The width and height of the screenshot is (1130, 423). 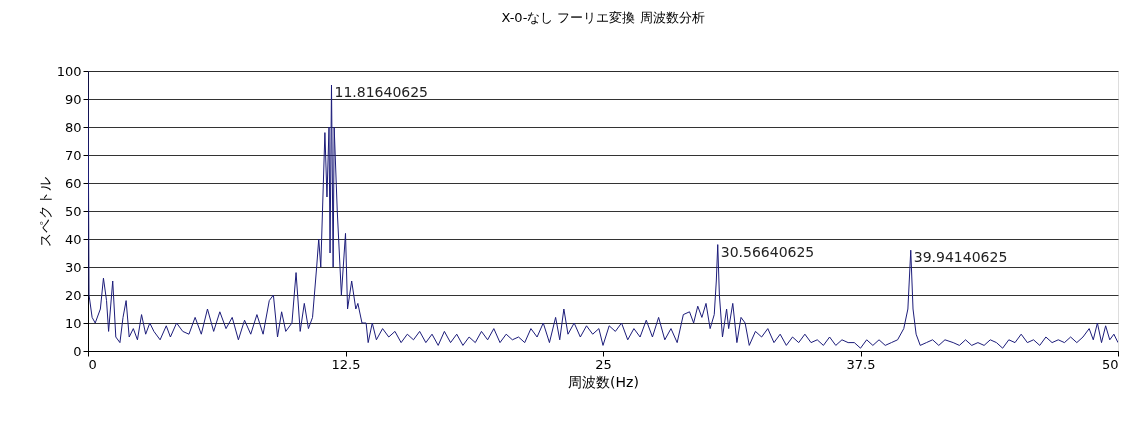 What do you see at coordinates (73, 183) in the screenshot?
I see `y-tick-label: 60` at bounding box center [73, 183].